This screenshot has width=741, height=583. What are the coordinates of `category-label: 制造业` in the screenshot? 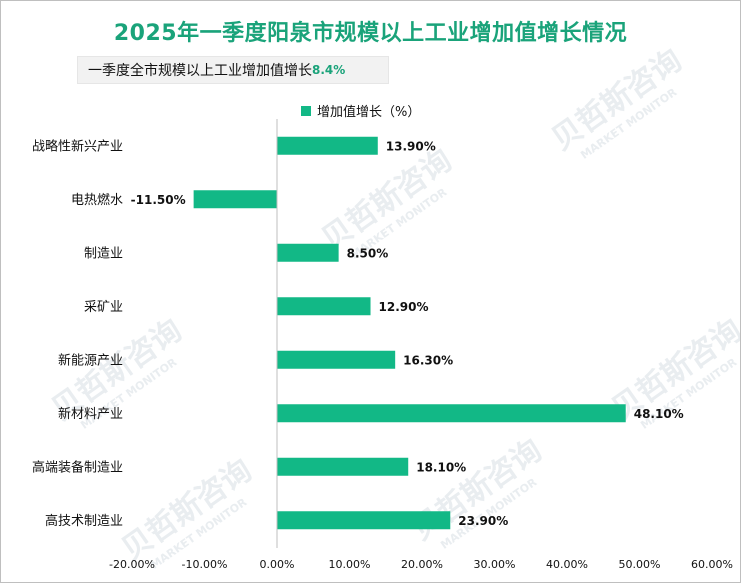 It's located at (103, 253).